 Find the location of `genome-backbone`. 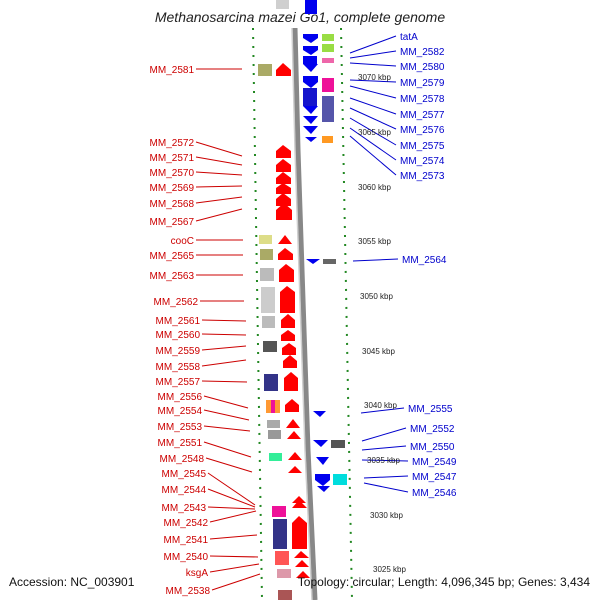

genome-backbone is located at coordinates (305, 313).